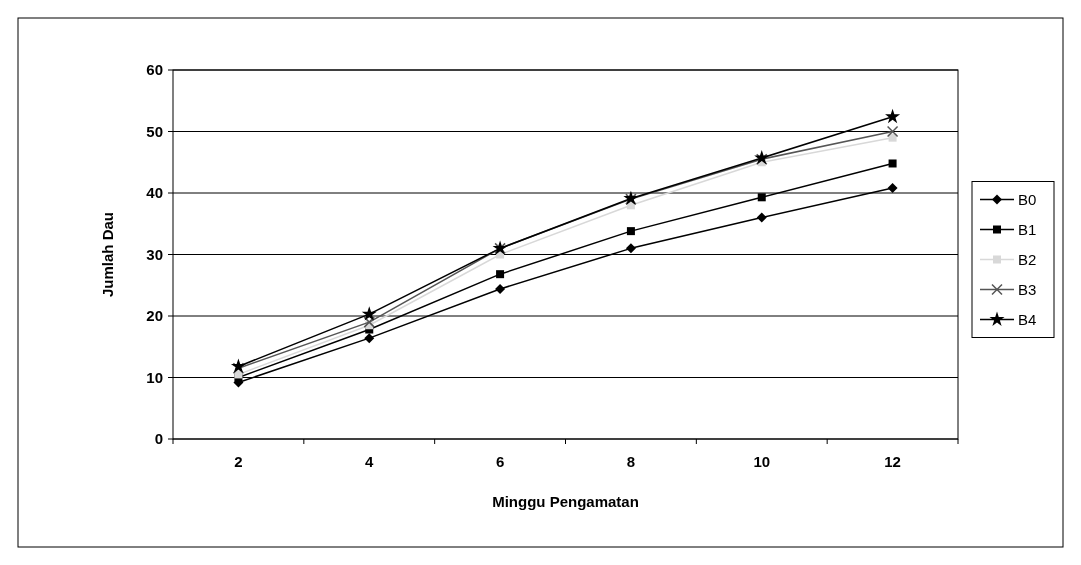 The height and width of the screenshot is (565, 1081). I want to click on legend-label: B3, so click(1027, 289).